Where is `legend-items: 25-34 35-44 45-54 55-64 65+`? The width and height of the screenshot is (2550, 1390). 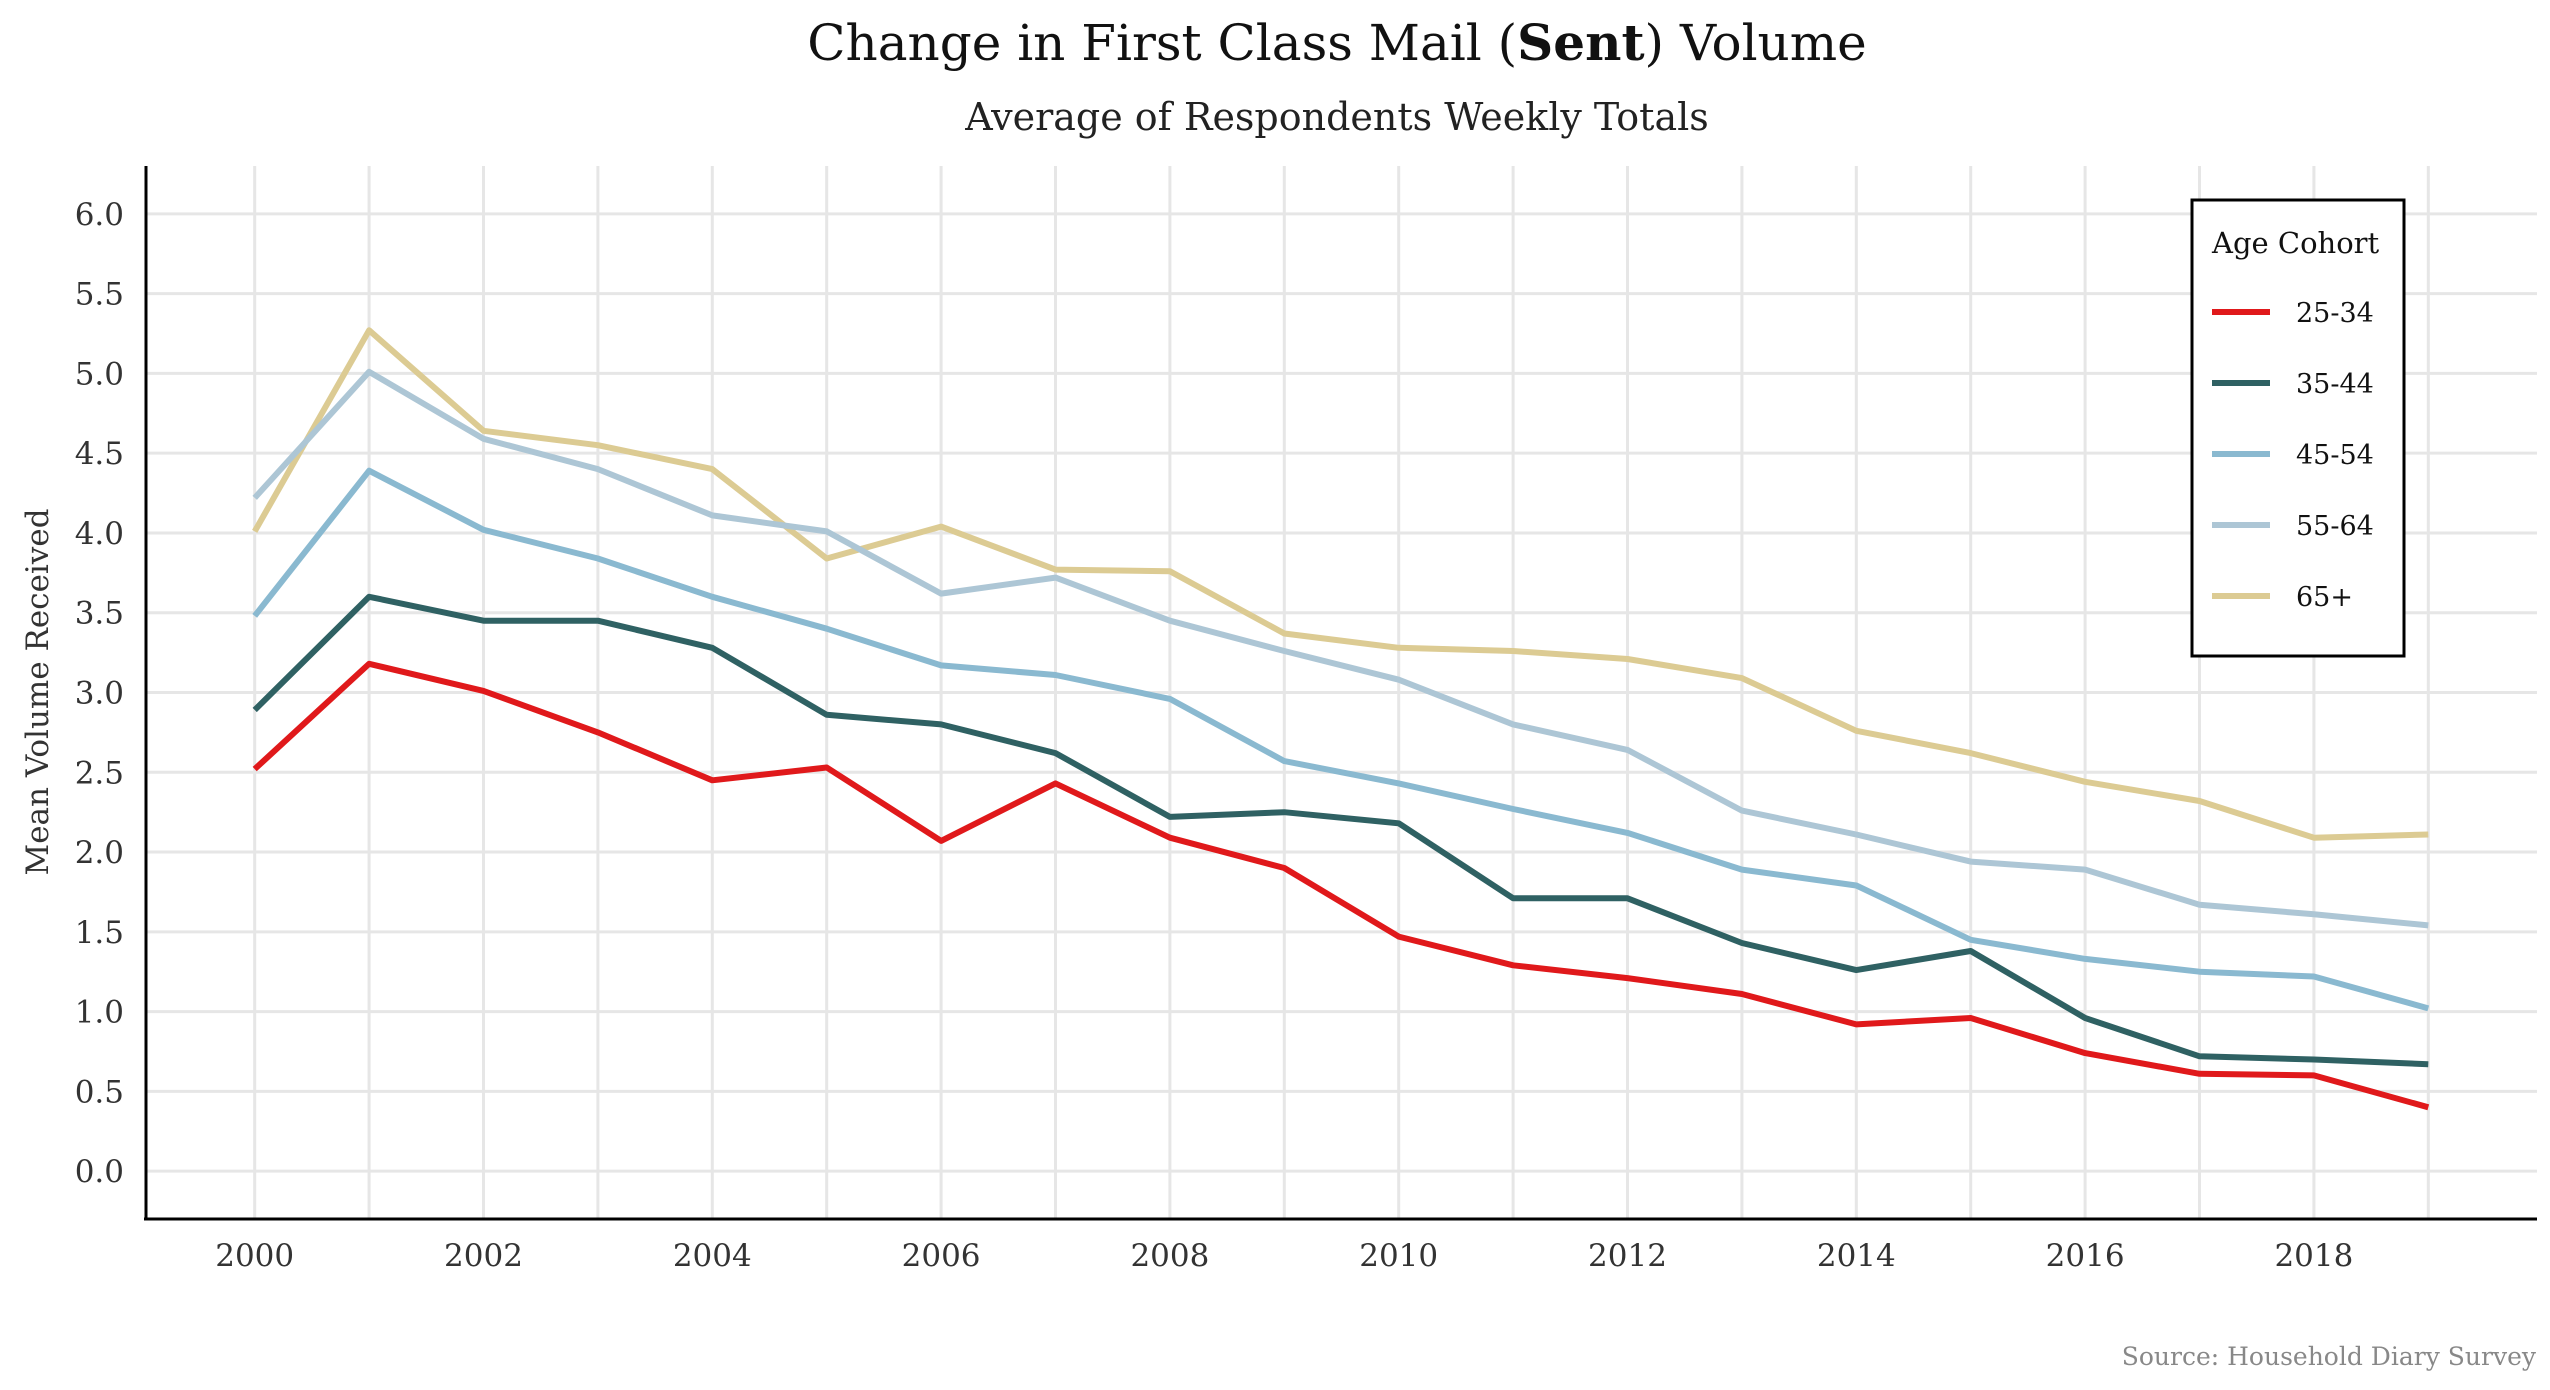 legend-items: 25-34 35-44 45-54 55-64 65+ is located at coordinates (2293, 455).